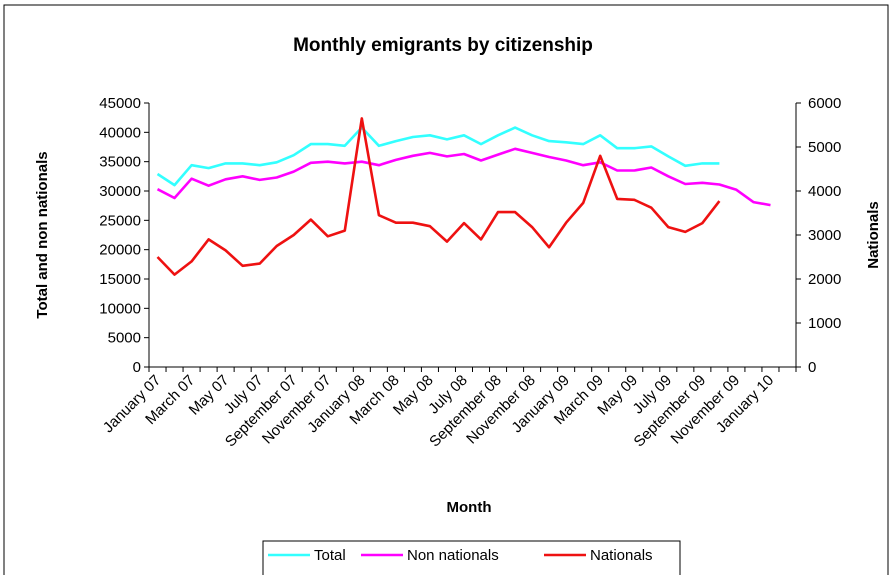 The width and height of the screenshot is (894, 580). I want to click on y2-tick-label: 1000, so click(824, 323).